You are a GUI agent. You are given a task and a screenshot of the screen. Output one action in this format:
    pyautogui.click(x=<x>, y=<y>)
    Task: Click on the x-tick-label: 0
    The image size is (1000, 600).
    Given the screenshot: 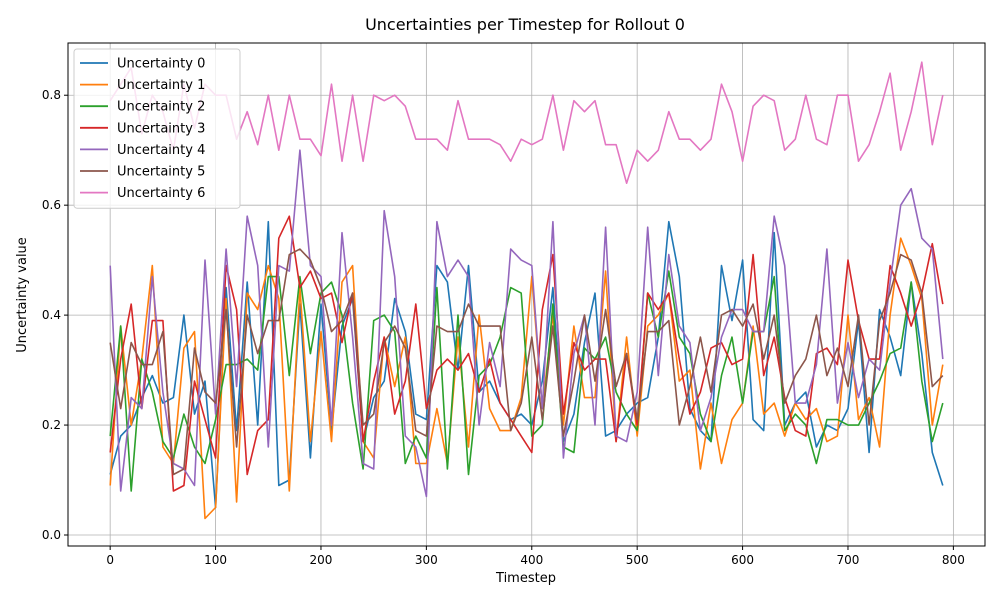 What is the action you would take?
    pyautogui.click(x=110, y=560)
    